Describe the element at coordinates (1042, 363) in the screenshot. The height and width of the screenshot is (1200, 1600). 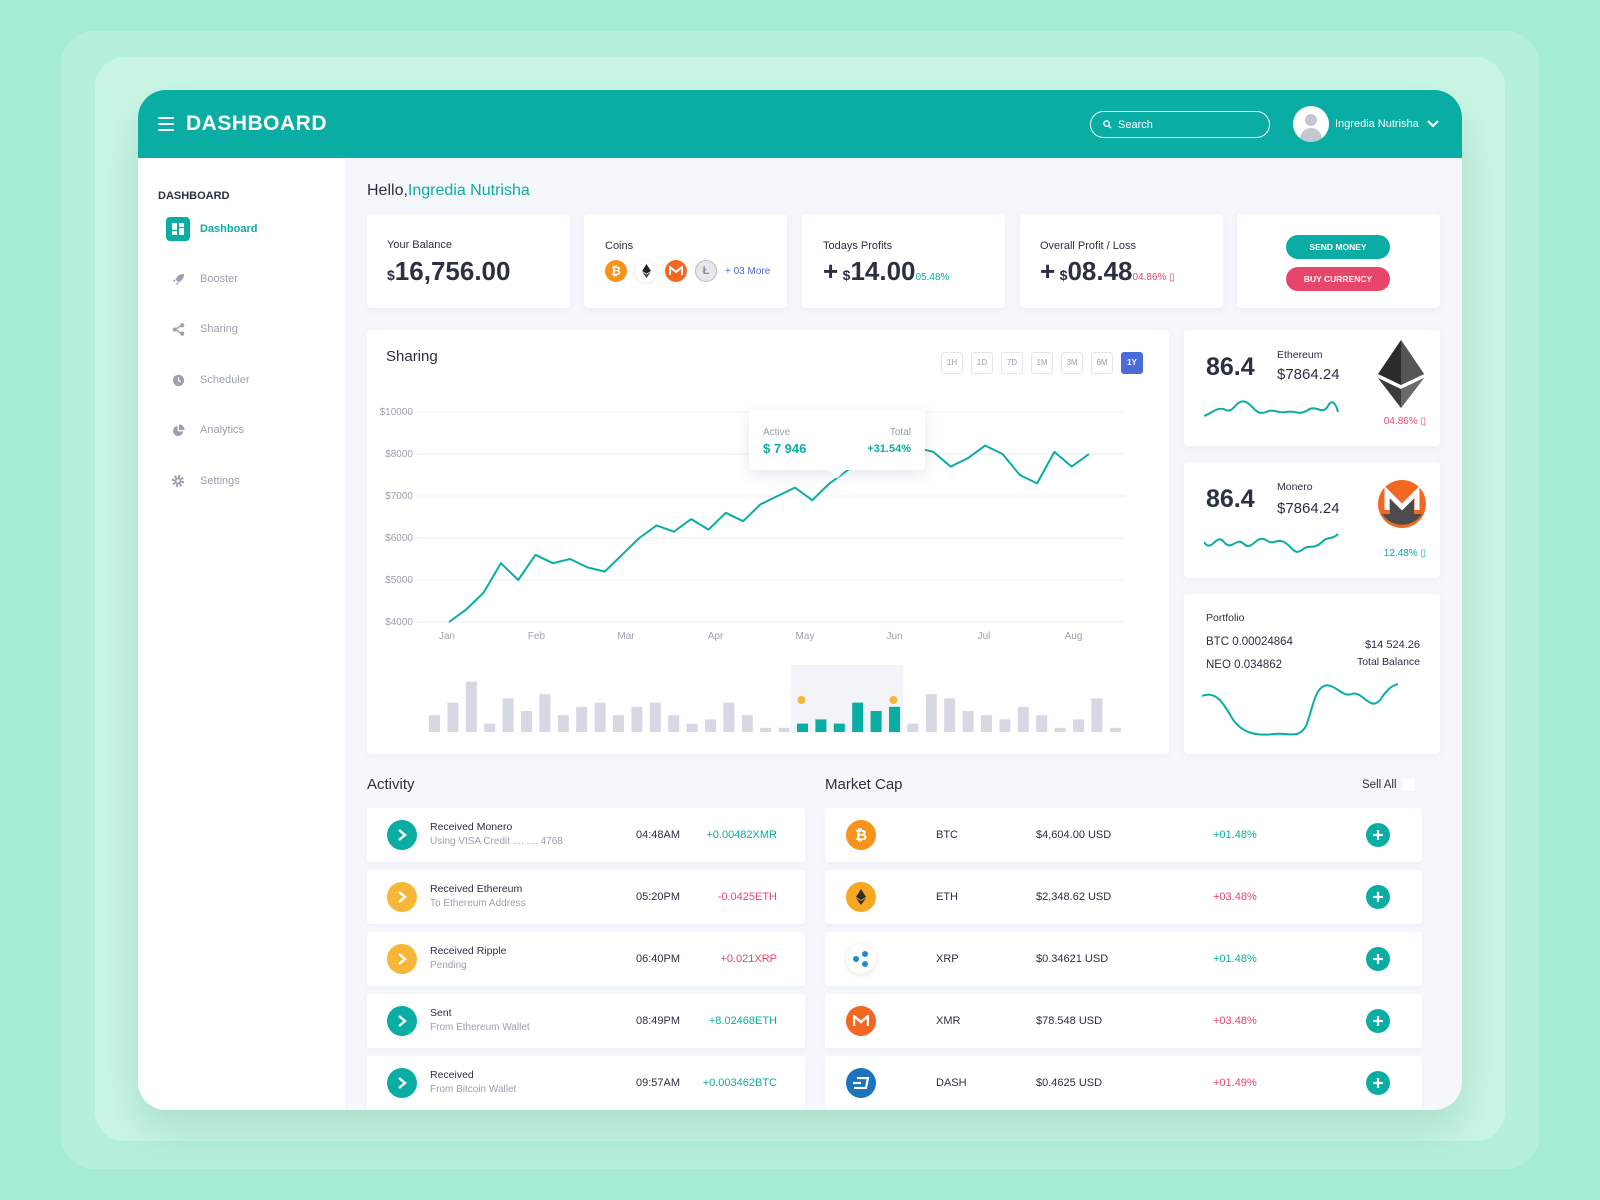
I see `range-1m-button: 1M` at that location.